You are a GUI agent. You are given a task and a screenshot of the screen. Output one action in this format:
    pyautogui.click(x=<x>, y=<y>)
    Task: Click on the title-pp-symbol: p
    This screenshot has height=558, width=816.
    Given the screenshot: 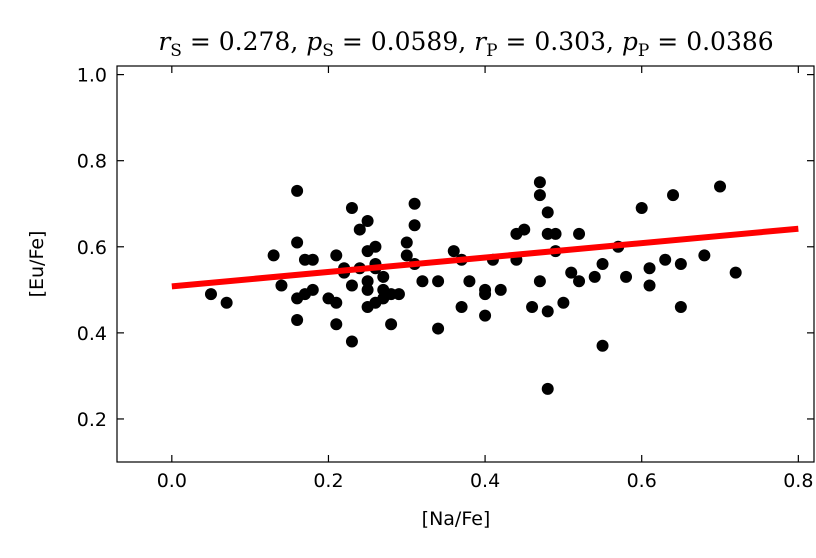 What is the action you would take?
    pyautogui.click(x=630, y=41)
    